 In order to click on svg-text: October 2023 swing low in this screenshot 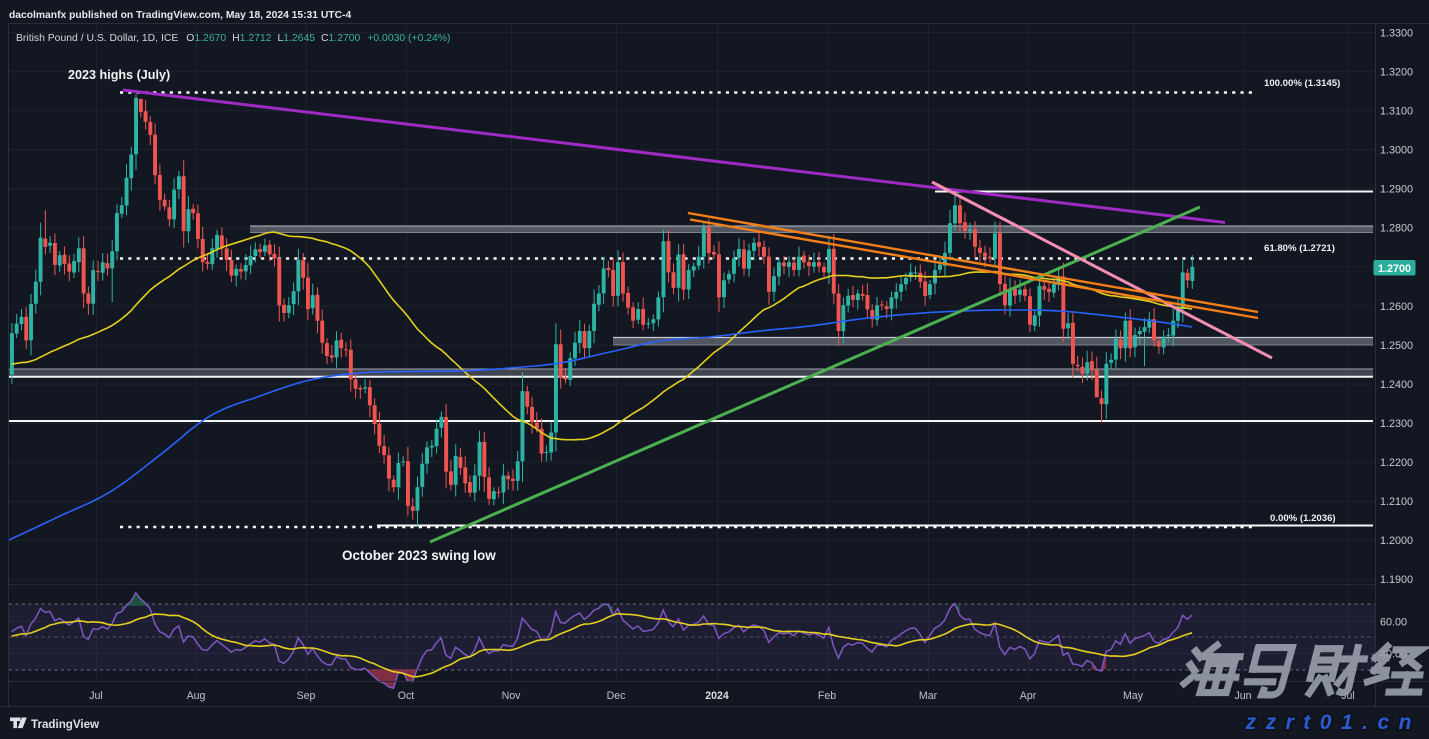, I will do `click(419, 555)`.